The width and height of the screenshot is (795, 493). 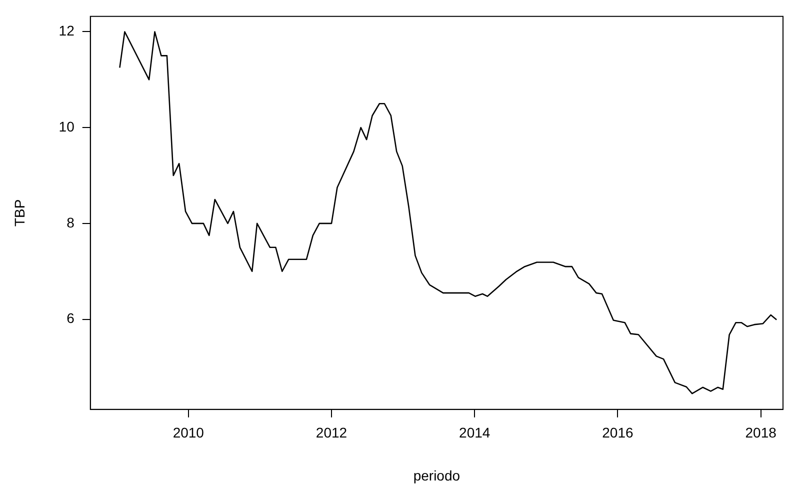 I want to click on x-tick-label: 2014, so click(x=474, y=432).